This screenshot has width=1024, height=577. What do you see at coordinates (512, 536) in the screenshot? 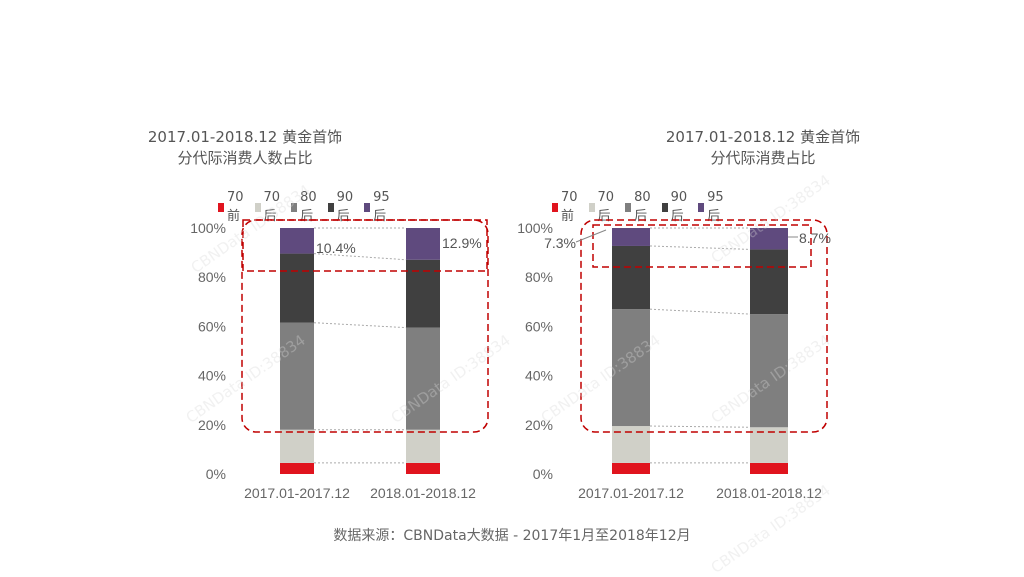
I see `data-source-note: 数据来源：CBNData大数据 - 2017年1月至2018年12月` at bounding box center [512, 536].